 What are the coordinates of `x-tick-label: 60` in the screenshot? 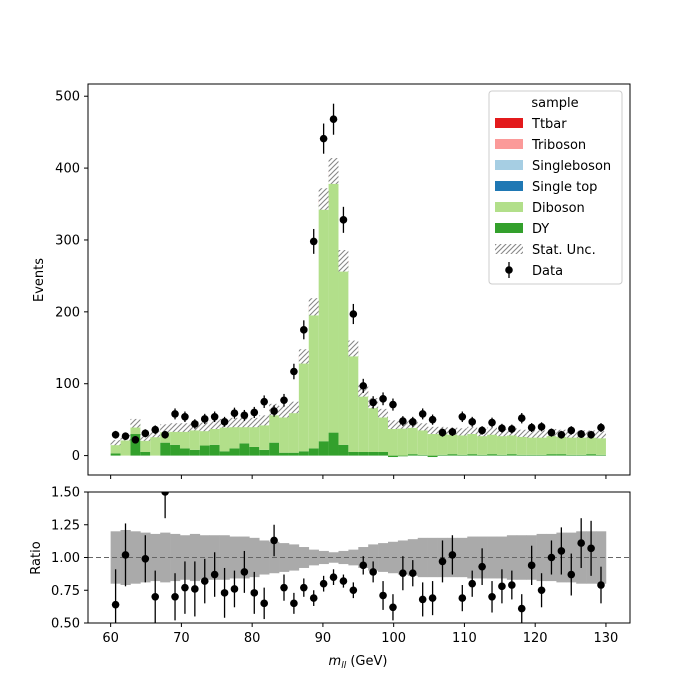 It's located at (110, 638).